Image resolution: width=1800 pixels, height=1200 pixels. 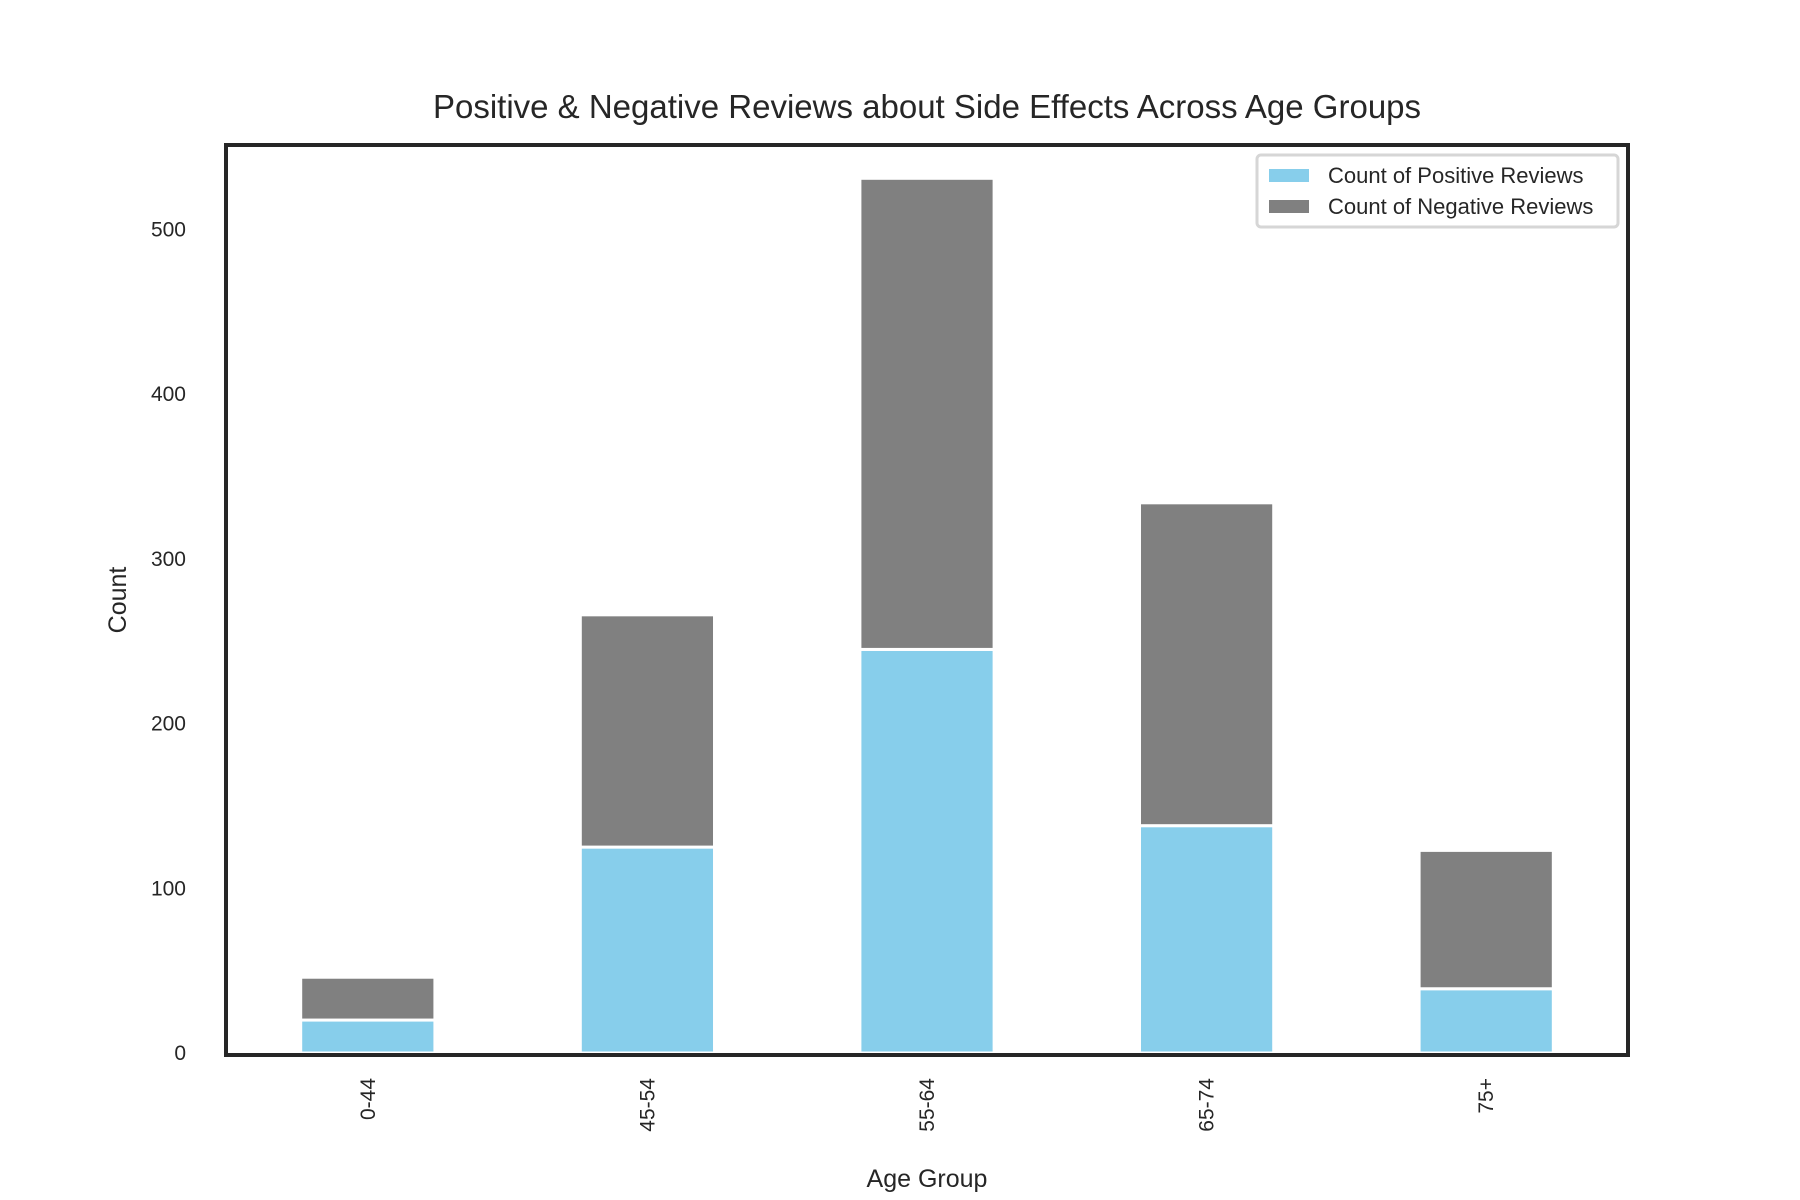 What do you see at coordinates (368, 1099) in the screenshot?
I see `x-tick-label: 0-44` at bounding box center [368, 1099].